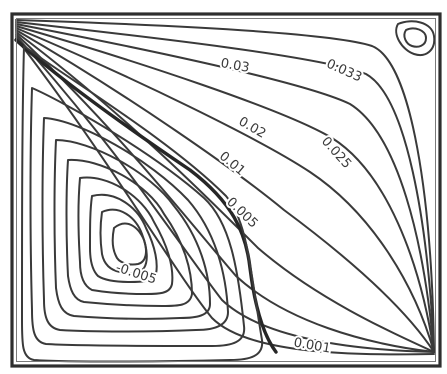 The height and width of the screenshot is (374, 447). Describe the element at coordinates (232, 164) in the screenshot. I see `contour-label-0.01: 0.01` at that location.